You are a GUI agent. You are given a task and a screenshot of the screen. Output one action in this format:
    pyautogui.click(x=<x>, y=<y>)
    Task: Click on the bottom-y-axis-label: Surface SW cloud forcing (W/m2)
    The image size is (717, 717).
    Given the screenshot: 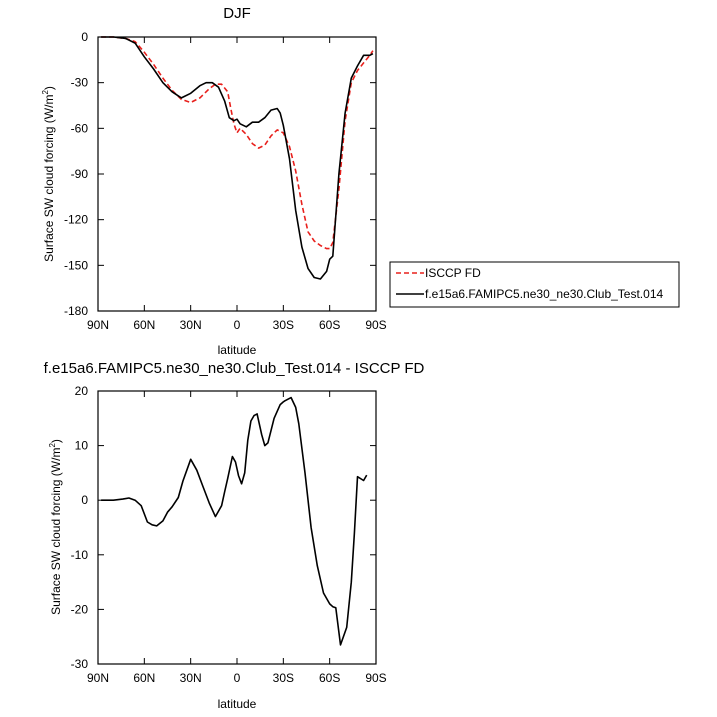 What is the action you would take?
    pyautogui.click(x=55, y=527)
    